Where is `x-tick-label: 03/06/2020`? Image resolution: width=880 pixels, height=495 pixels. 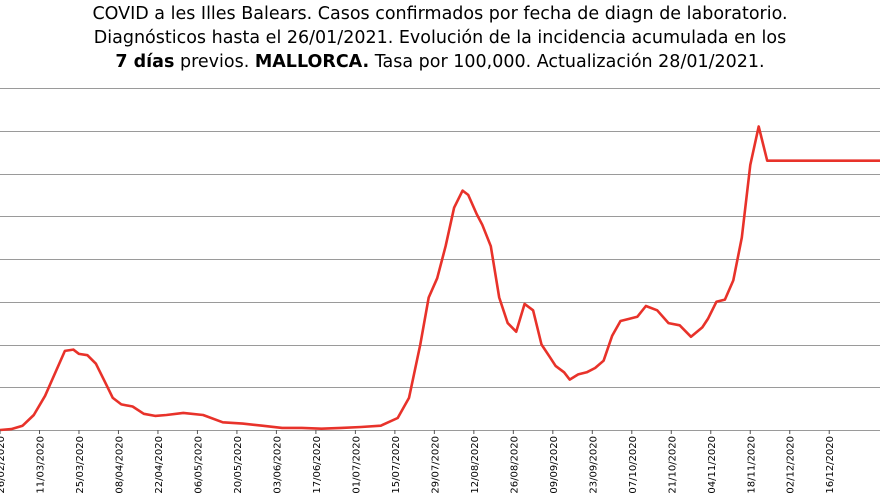
x-tick-label: 03/06/2020 is located at coordinates (277, 465).